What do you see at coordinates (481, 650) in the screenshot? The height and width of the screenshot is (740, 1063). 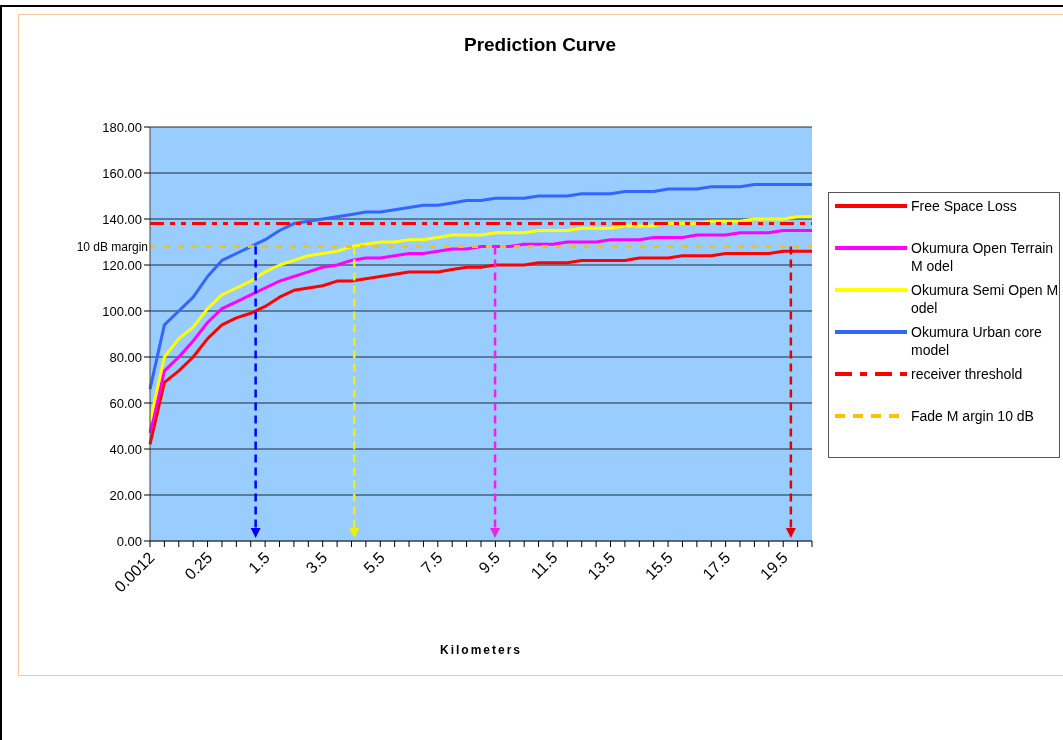 I see `x-axis-title: Kilometers` at bounding box center [481, 650].